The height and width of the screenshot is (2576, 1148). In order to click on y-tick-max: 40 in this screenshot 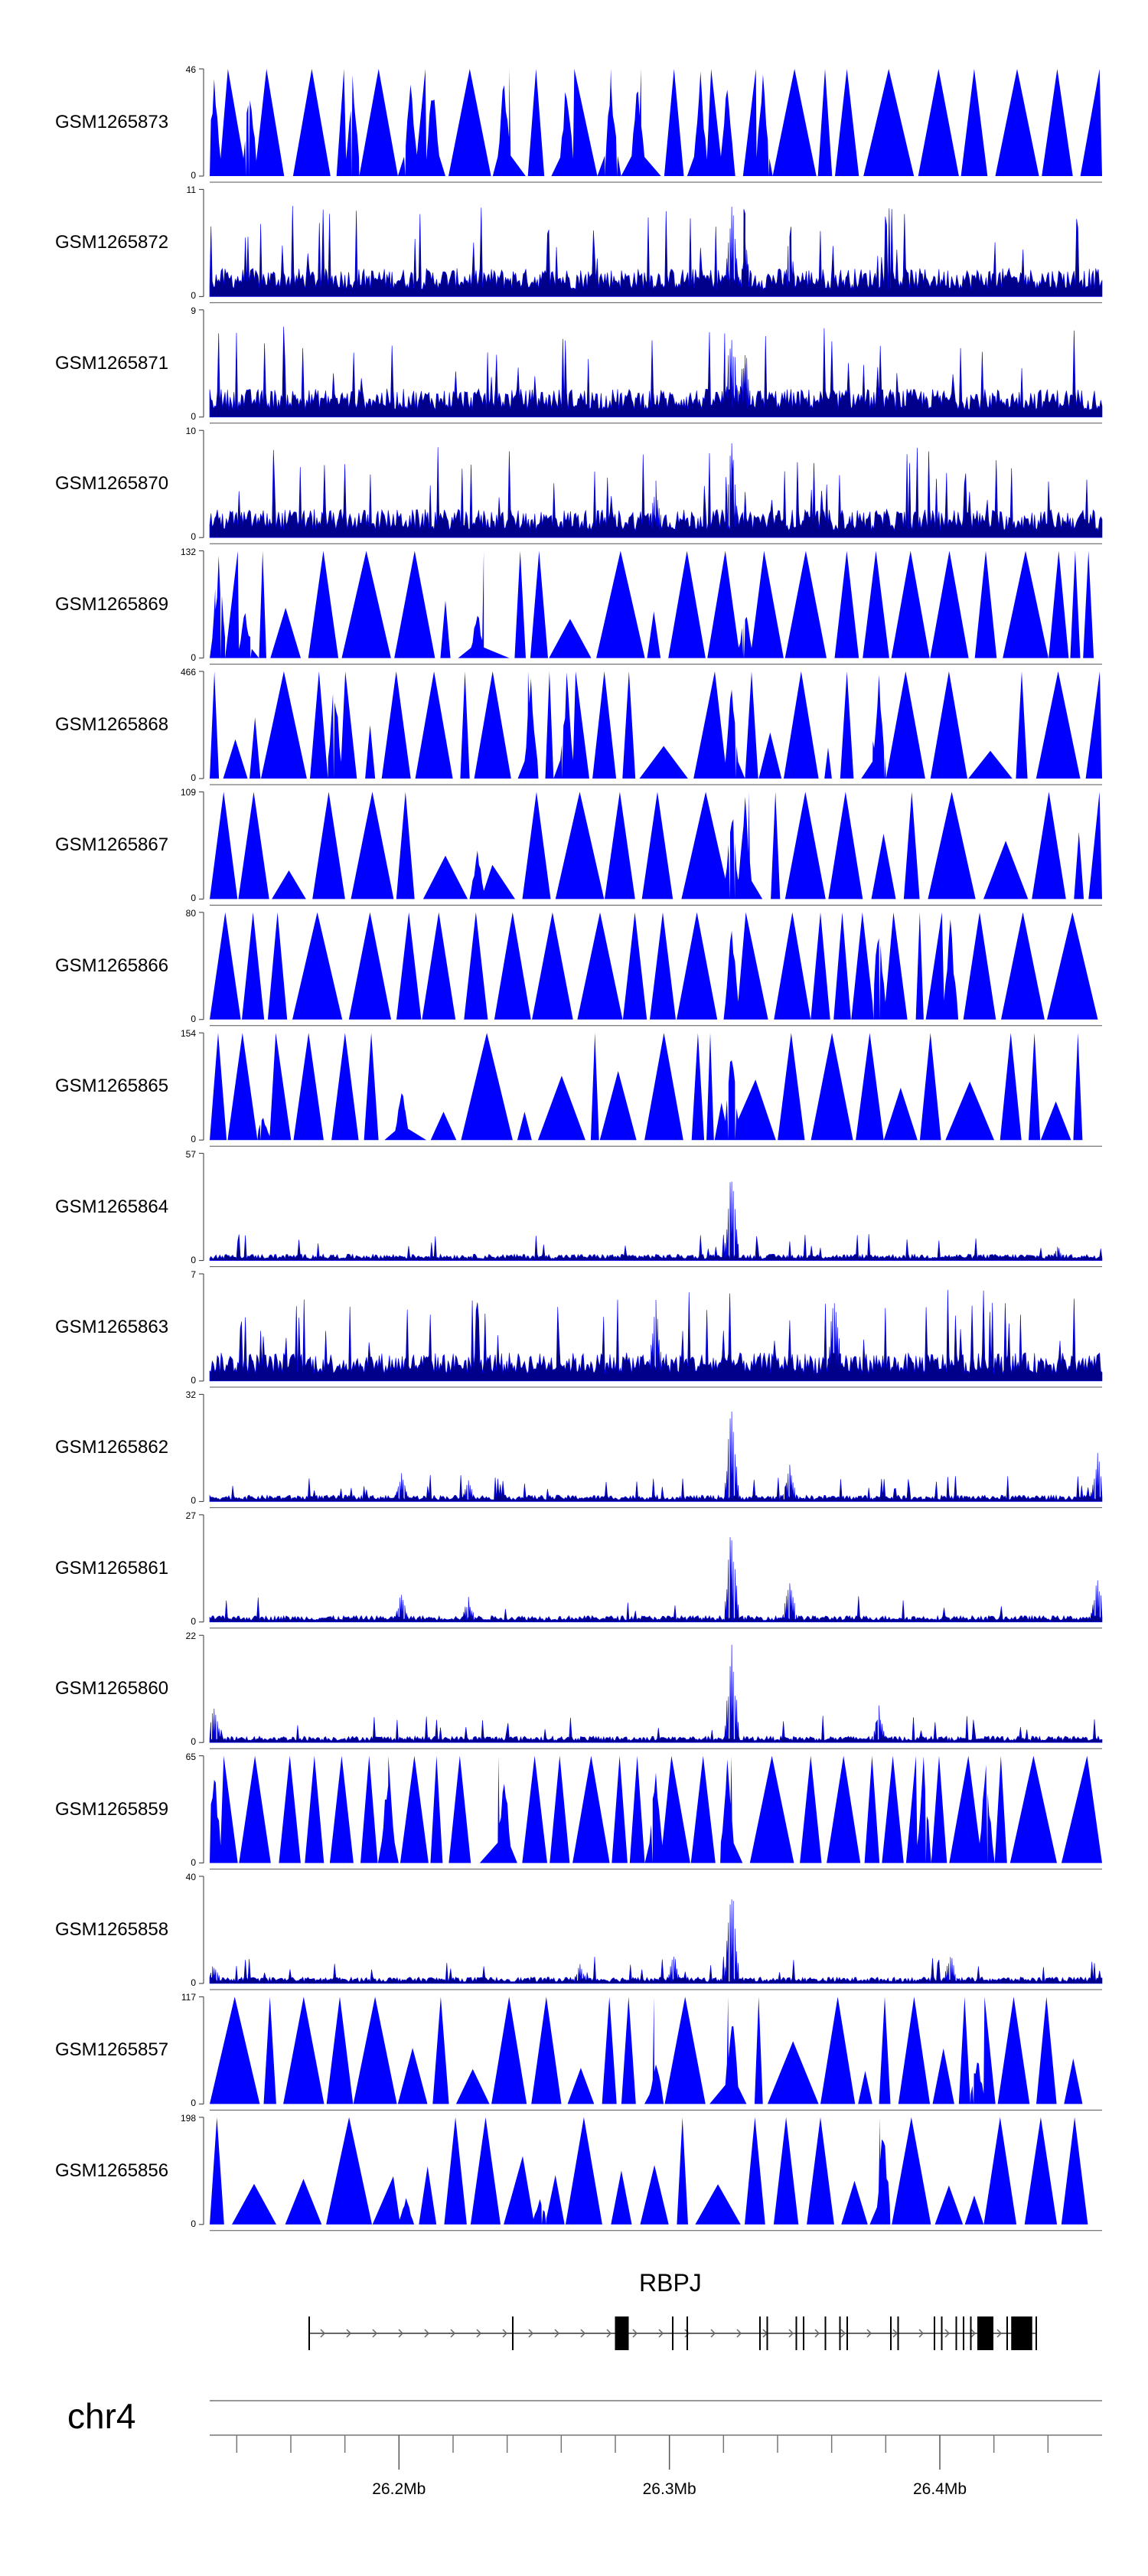, I will do `click(190, 1877)`.